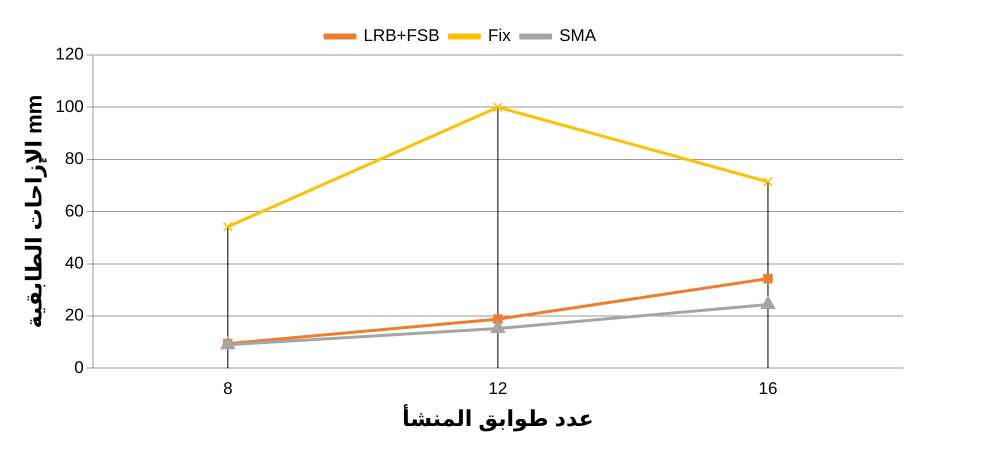 This screenshot has height=455, width=981. Describe the element at coordinates (34, 211) in the screenshot. I see `y-axis-title: الإزاحات الطابقية mm` at that location.